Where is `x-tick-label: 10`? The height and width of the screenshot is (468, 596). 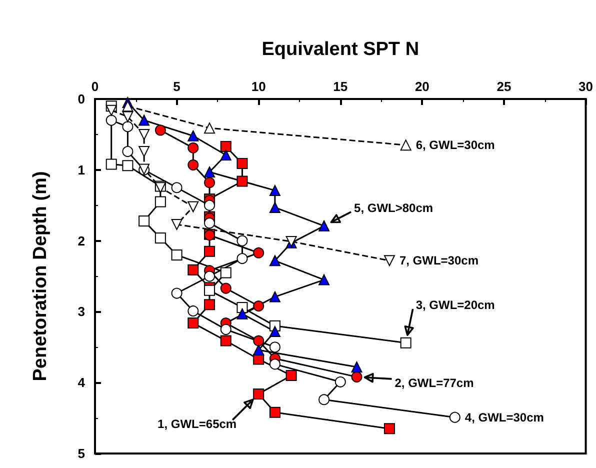
x-tick-label: 10 is located at coordinates (258, 86).